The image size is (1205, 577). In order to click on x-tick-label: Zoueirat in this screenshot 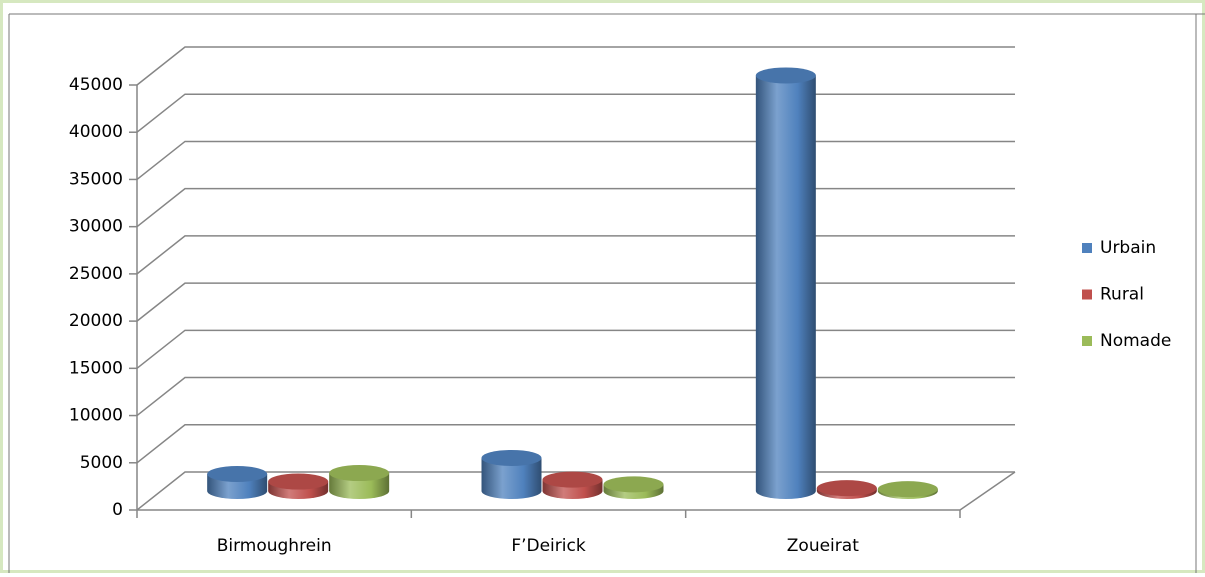, I will do `click(823, 546)`.